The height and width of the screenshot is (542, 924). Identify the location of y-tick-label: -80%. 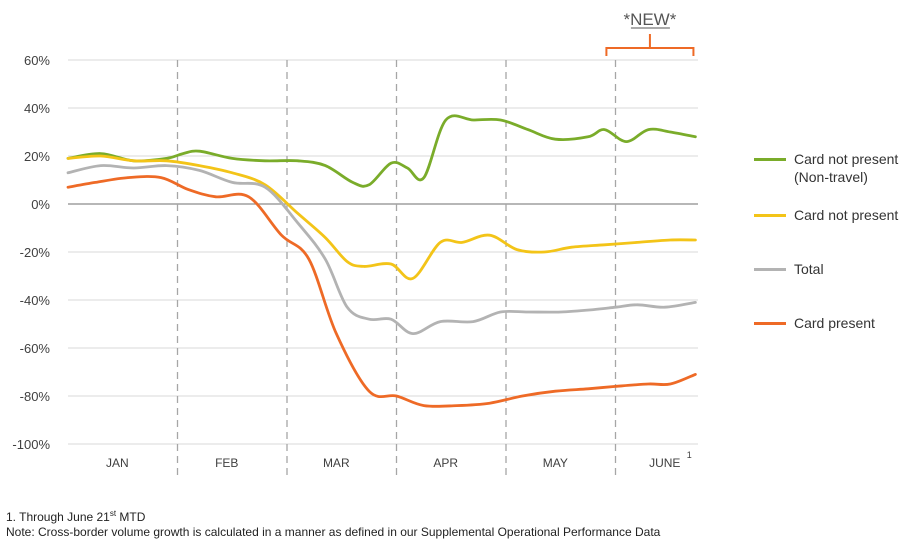
(35, 396).